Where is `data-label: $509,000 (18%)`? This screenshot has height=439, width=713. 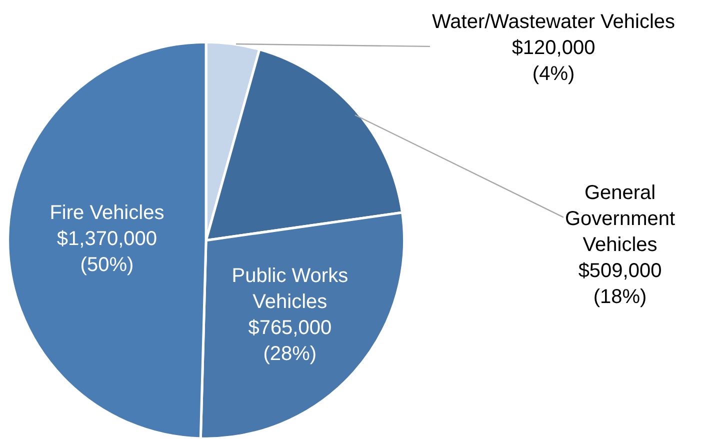
data-label: $509,000 (18%) is located at coordinates (620, 284).